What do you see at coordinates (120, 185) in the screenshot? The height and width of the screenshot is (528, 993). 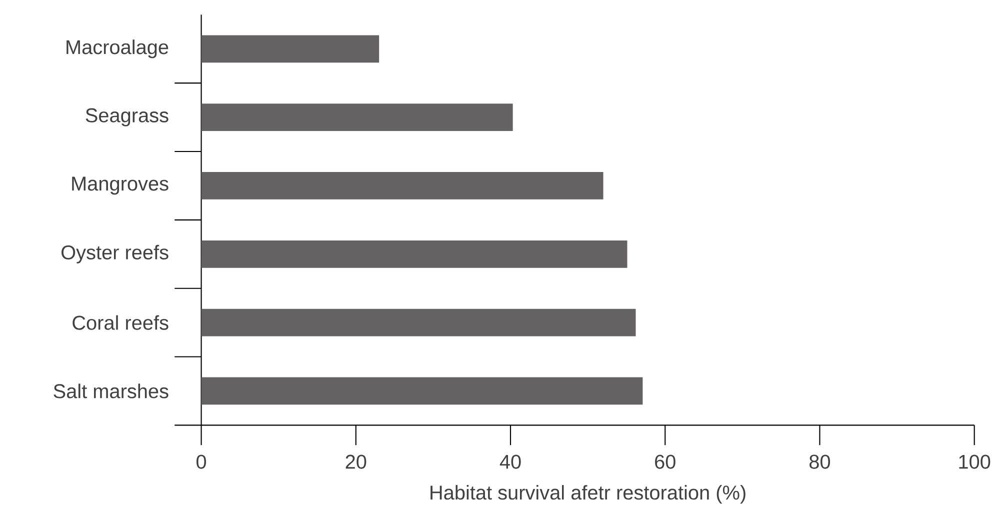 I see `y-tick-label: Mangroves` at bounding box center [120, 185].